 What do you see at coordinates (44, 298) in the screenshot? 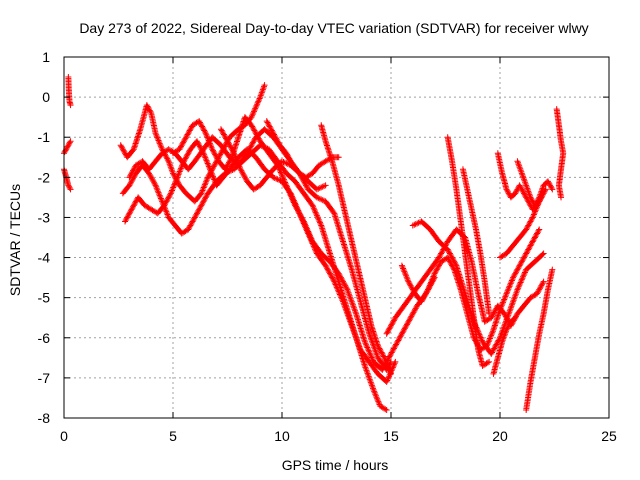
I see `y-tick-label: -5` at bounding box center [44, 298].